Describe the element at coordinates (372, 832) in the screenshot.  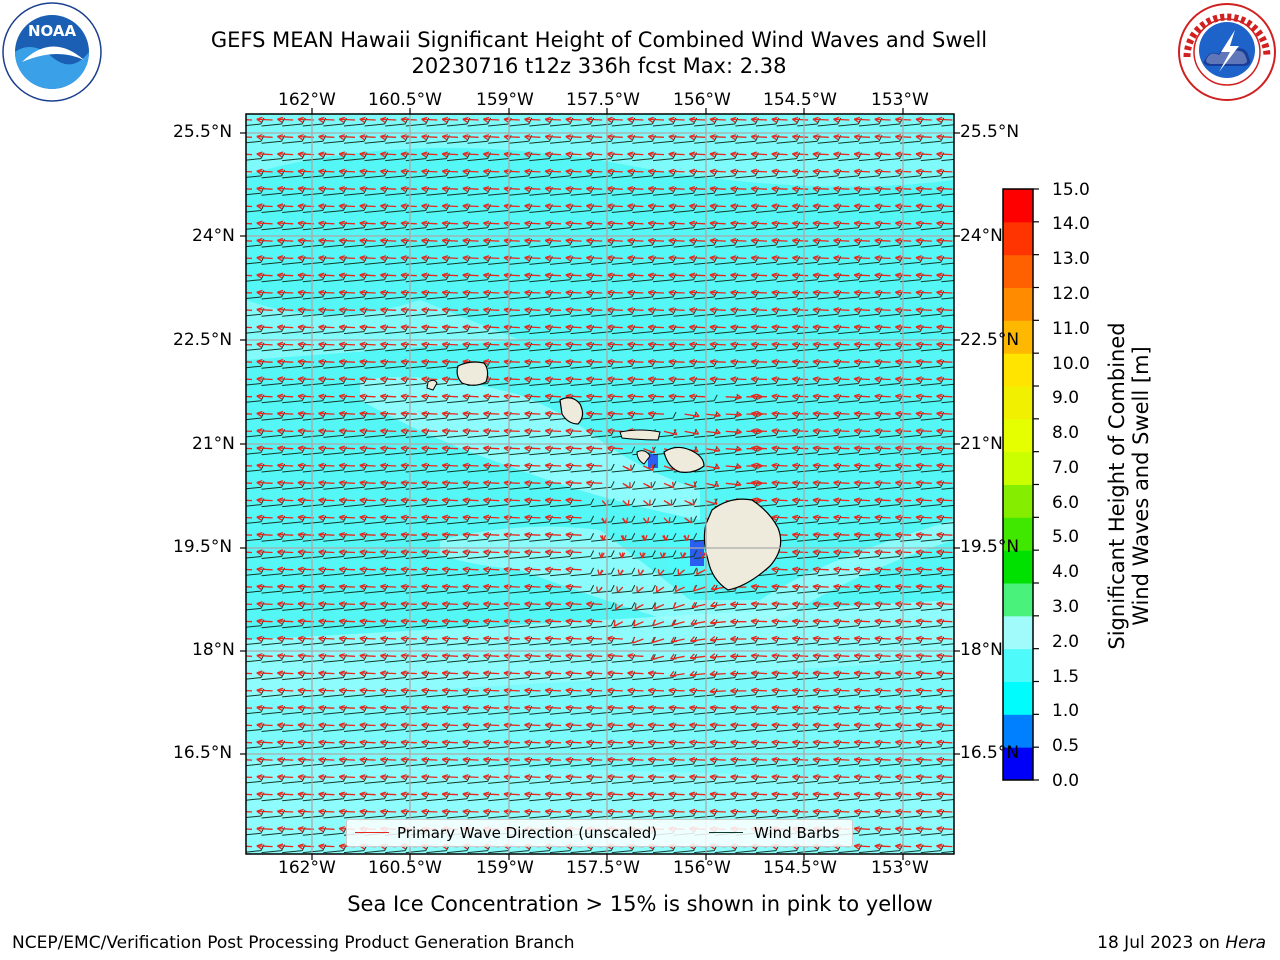
I see `legend-swatch-wave-direction` at that location.